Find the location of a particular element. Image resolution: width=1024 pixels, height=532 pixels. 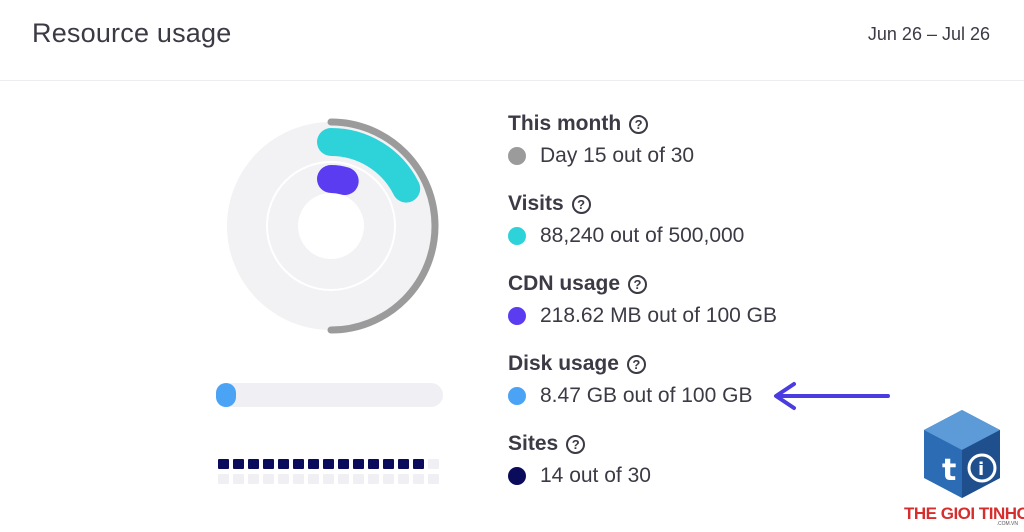

ring-center is located at coordinates (331, 226).